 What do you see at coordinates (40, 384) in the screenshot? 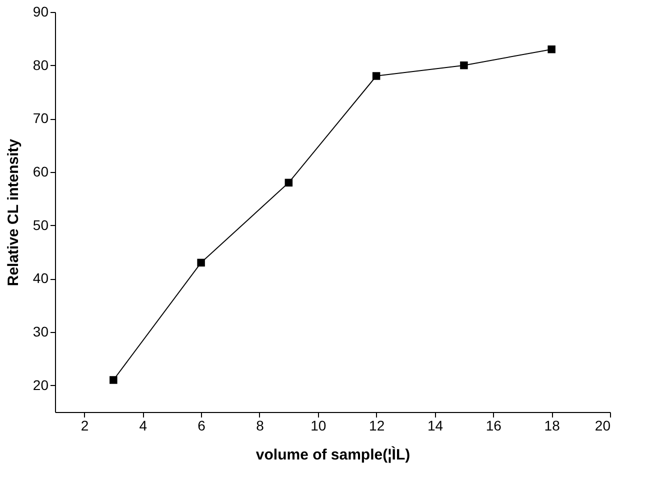
I see `y-tick-label: 20` at bounding box center [40, 384].